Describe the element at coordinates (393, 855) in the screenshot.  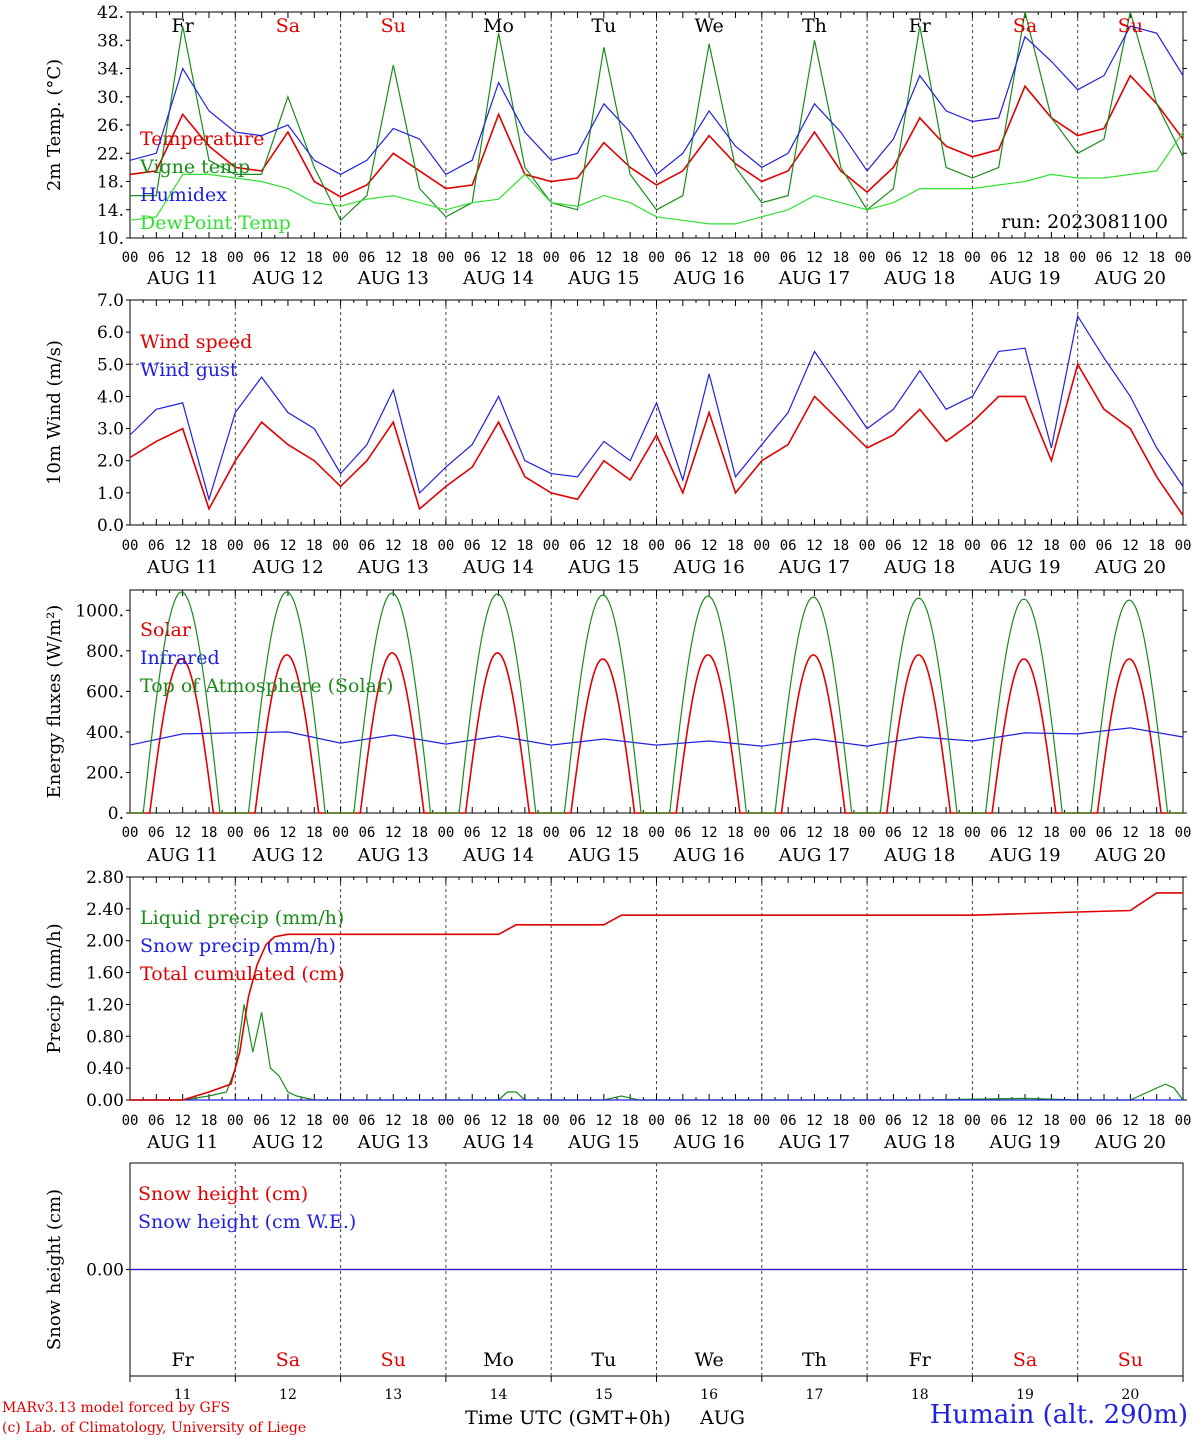
I see `panel3-date-label: AUG 13` at that location.